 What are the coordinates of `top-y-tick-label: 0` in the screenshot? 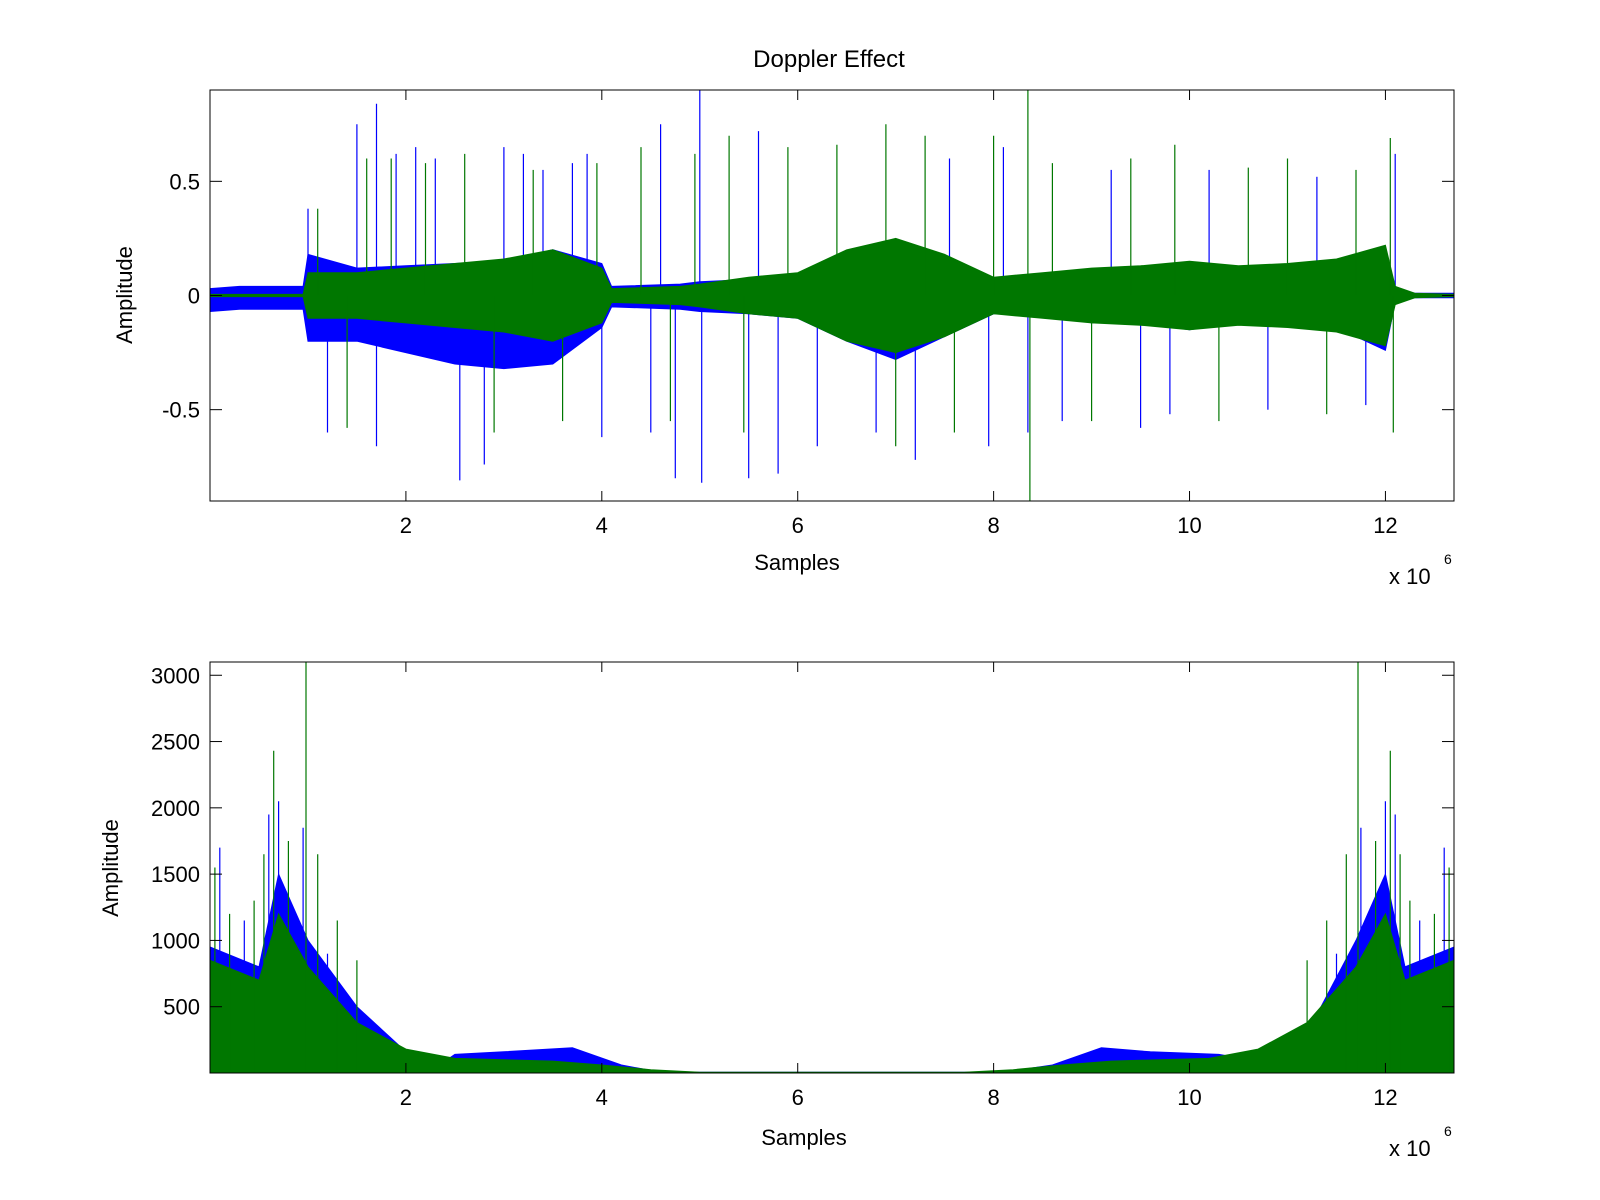 It's located at (194, 296).